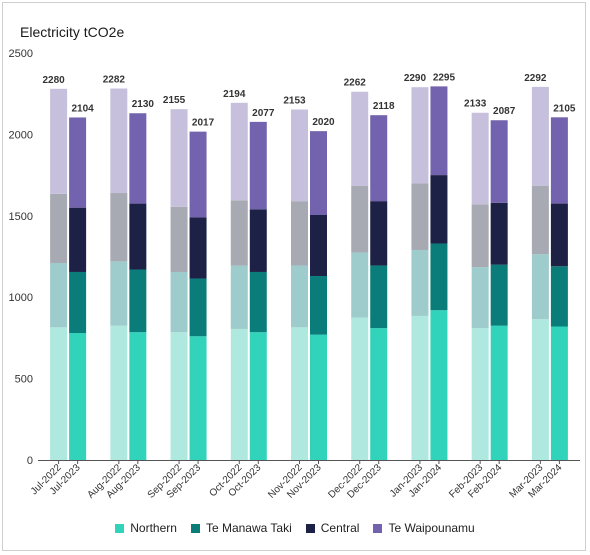 This screenshot has height=555, width=590. I want to click on total-label: 2118, so click(384, 106).